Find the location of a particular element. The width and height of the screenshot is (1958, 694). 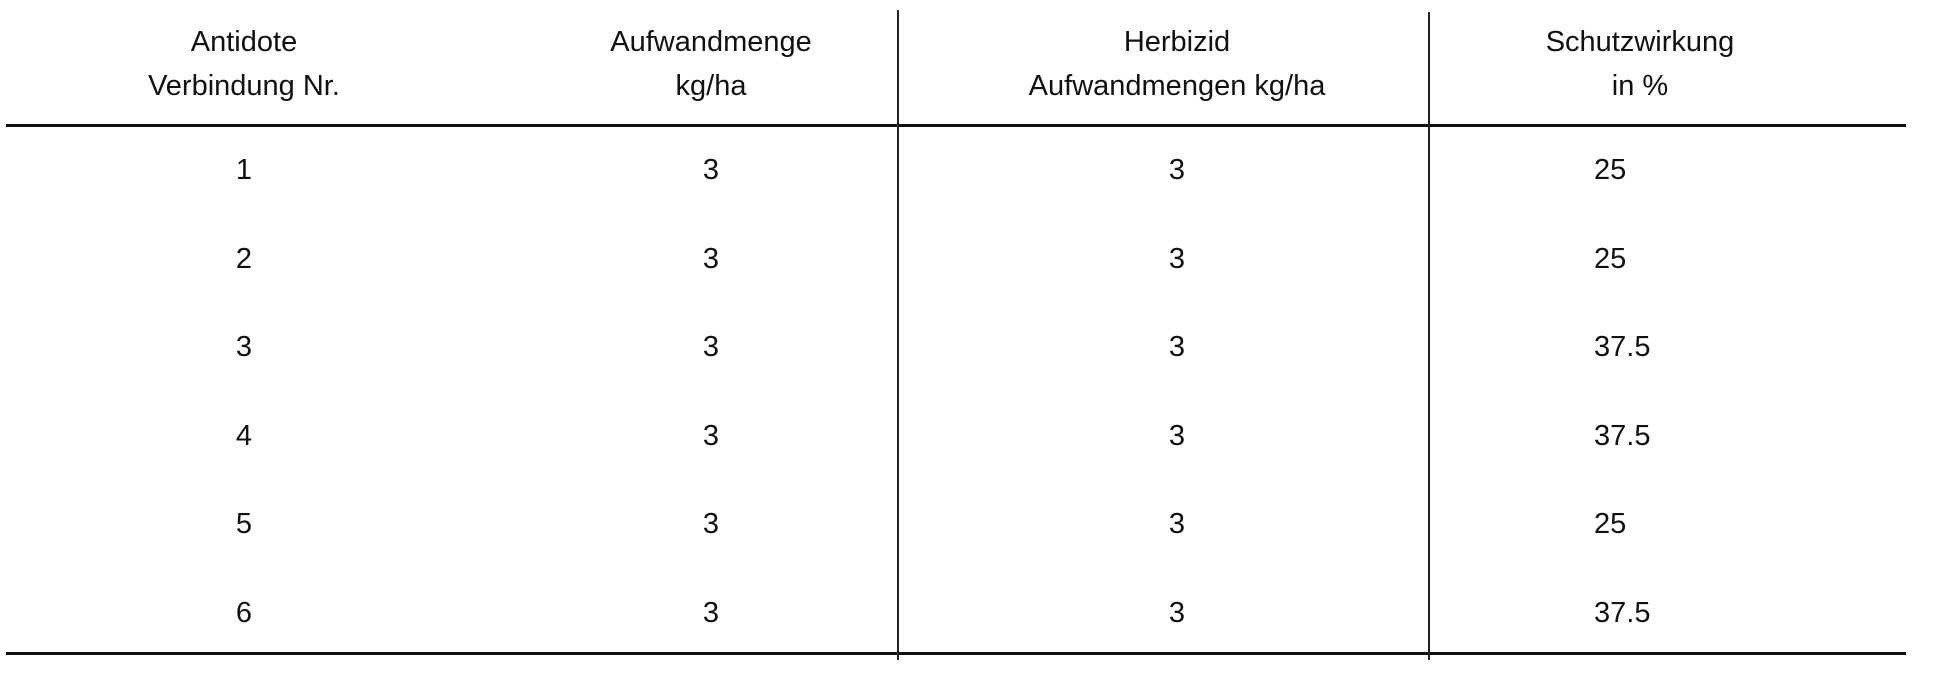

table-cell: 2 is located at coordinates (244, 259).